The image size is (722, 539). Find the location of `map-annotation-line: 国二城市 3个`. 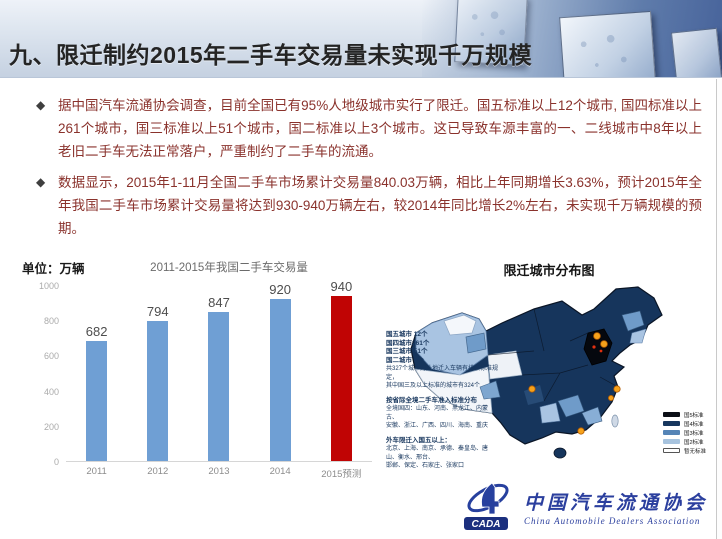

map-annotation-line: 国二城市 3个 is located at coordinates (405, 360).